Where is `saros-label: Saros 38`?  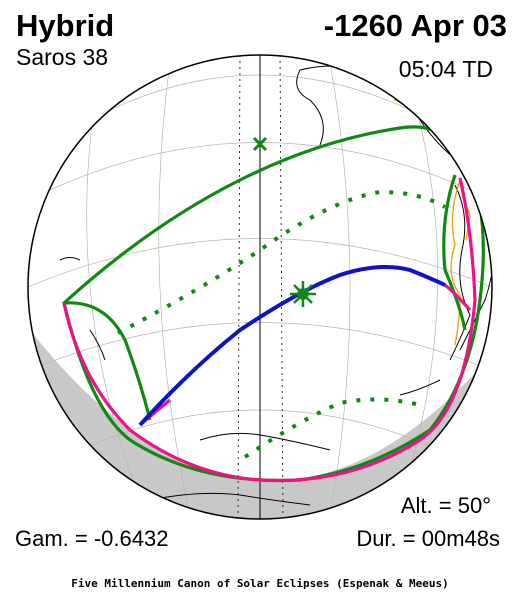
saros-label: Saros 38 is located at coordinates (62, 57).